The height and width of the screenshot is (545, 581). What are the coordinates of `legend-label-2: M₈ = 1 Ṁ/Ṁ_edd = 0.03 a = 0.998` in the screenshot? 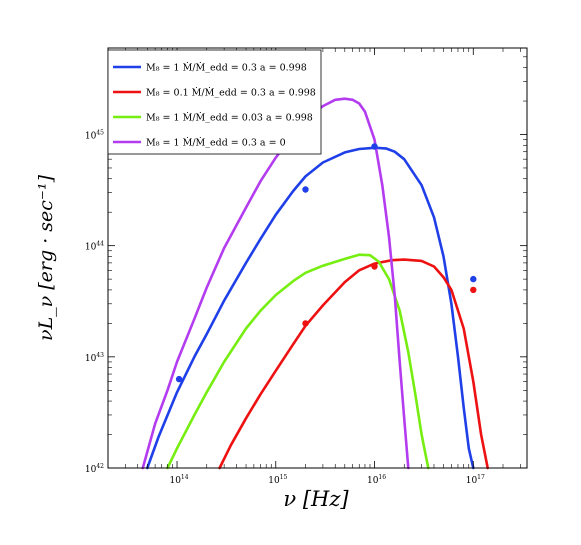 It's located at (229, 118).